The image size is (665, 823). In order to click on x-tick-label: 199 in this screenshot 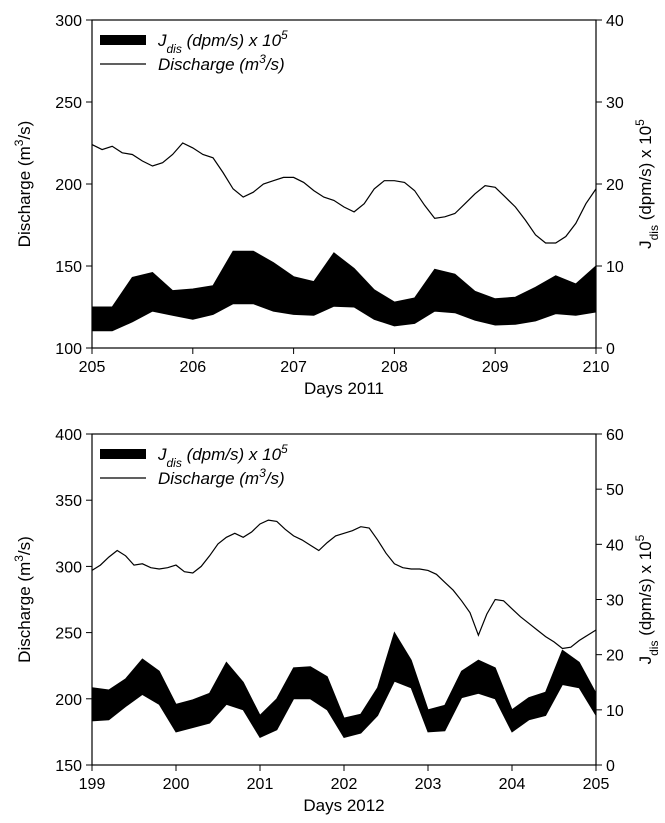, I will do `click(92, 784)`.